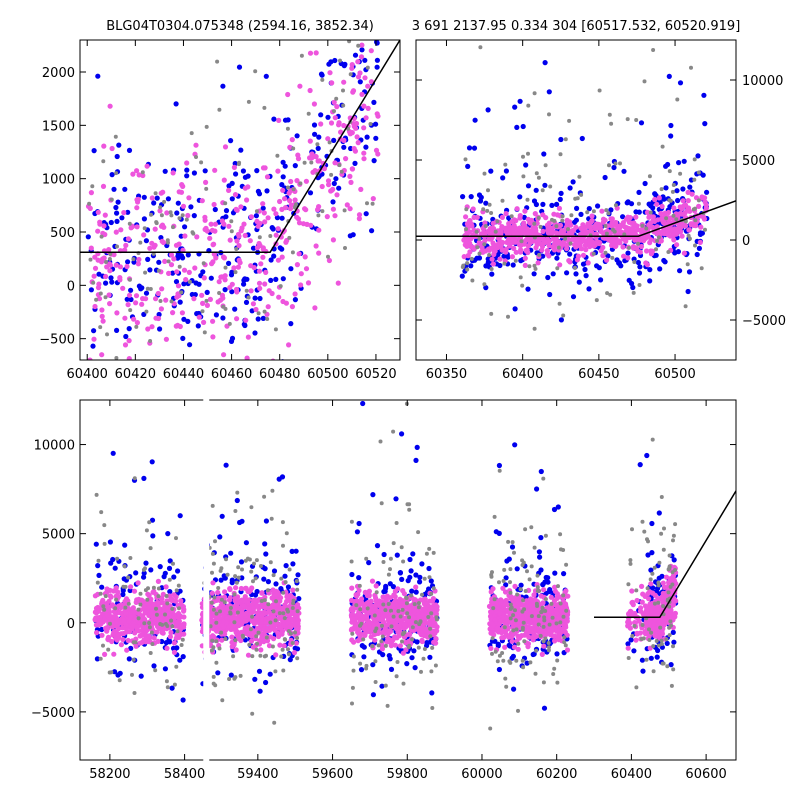  I want to click on x-tick-label: 60480, so click(279, 374).